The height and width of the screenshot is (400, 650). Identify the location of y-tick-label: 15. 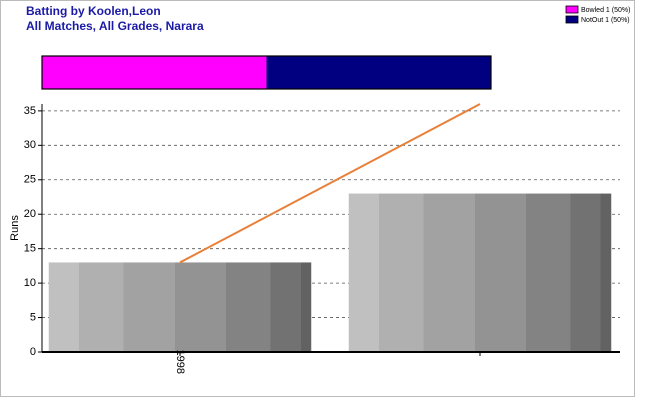
(30, 249).